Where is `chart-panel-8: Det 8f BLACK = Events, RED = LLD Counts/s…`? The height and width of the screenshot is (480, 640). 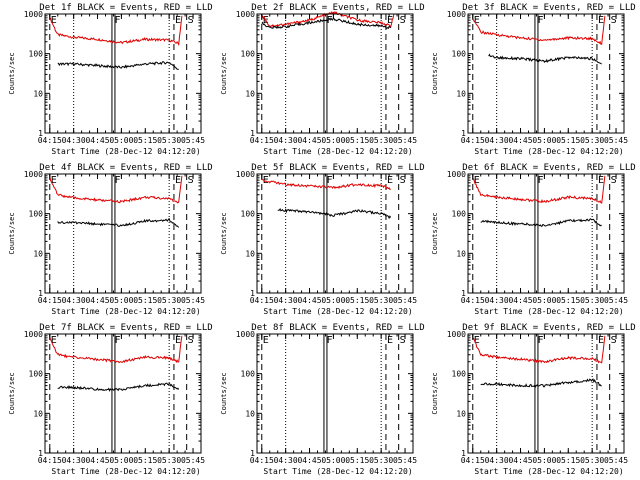 chart-panel-8: Det 8f BLACK = Events, RED = LLD Counts/s… is located at coordinates (322, 399).